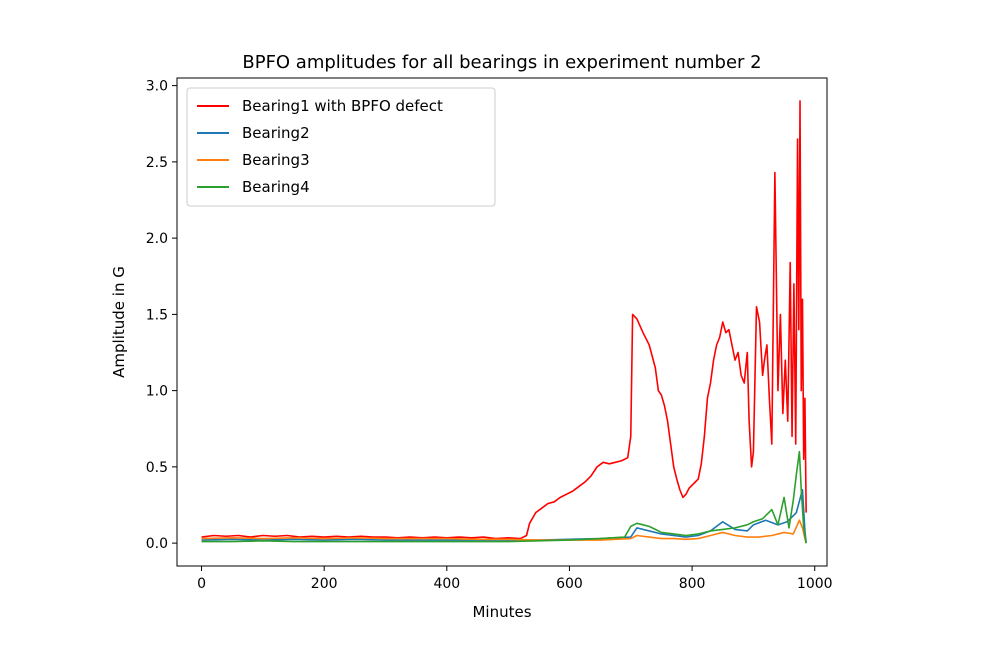  What do you see at coordinates (119, 322) in the screenshot?
I see `y-axis-label: Amplitude in G` at bounding box center [119, 322].